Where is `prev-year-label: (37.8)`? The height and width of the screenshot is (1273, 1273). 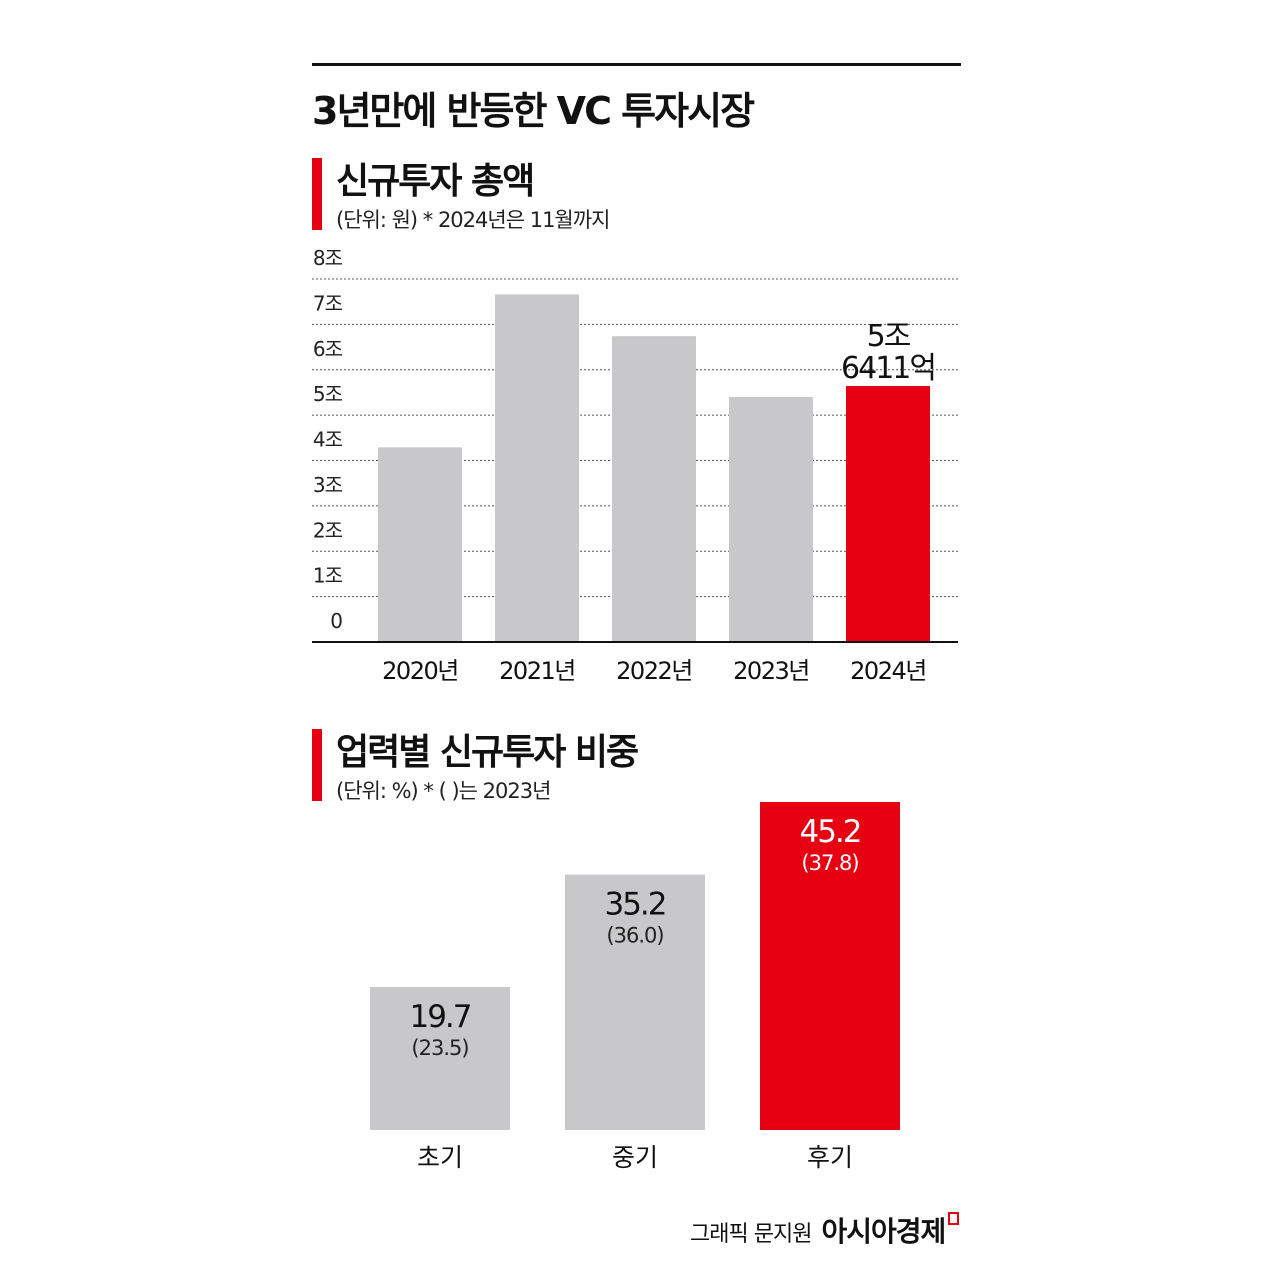
prev-year-label: (37.8) is located at coordinates (829, 863).